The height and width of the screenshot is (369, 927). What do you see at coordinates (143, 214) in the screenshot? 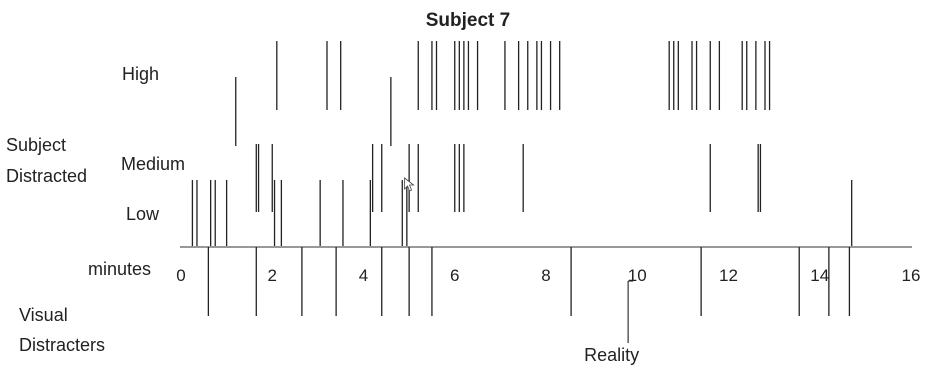
I see `level-label-low: Low` at bounding box center [143, 214].